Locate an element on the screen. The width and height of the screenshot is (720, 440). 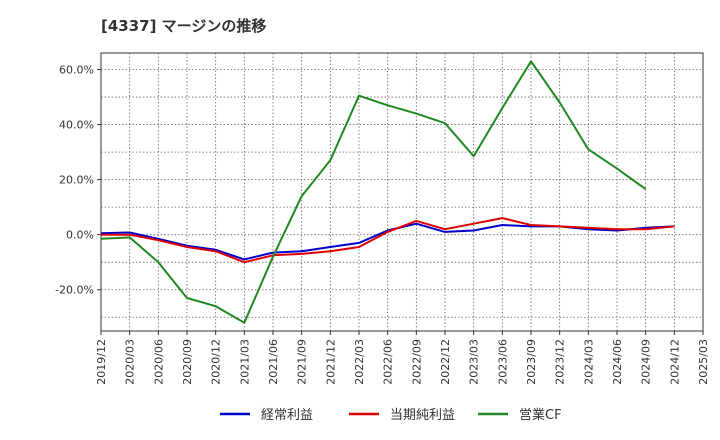
x-tick-label: 2020/09 is located at coordinates (187, 362).